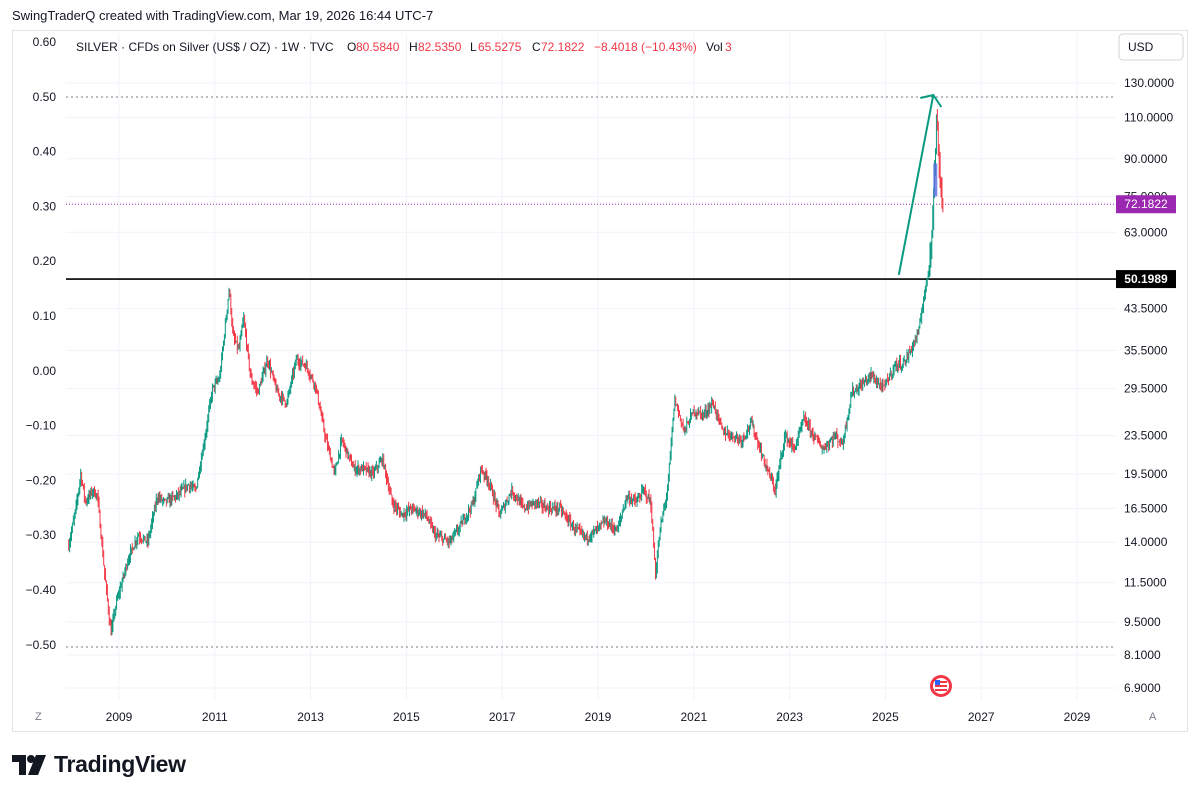 The width and height of the screenshot is (1200, 796). Describe the element at coordinates (1146, 508) in the screenshot. I see `price-tick-label: 16.5000` at that location.